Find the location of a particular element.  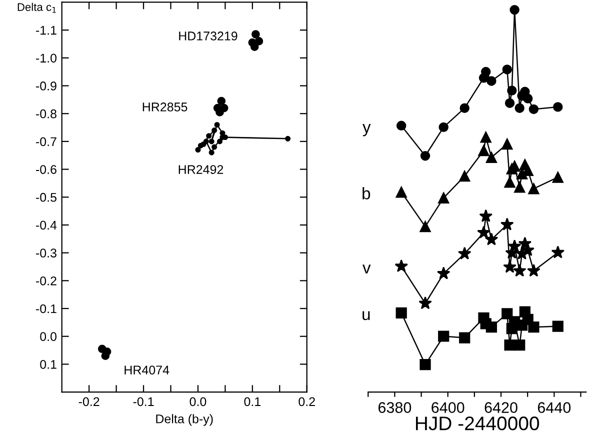

series-label: b is located at coordinates (366, 193).